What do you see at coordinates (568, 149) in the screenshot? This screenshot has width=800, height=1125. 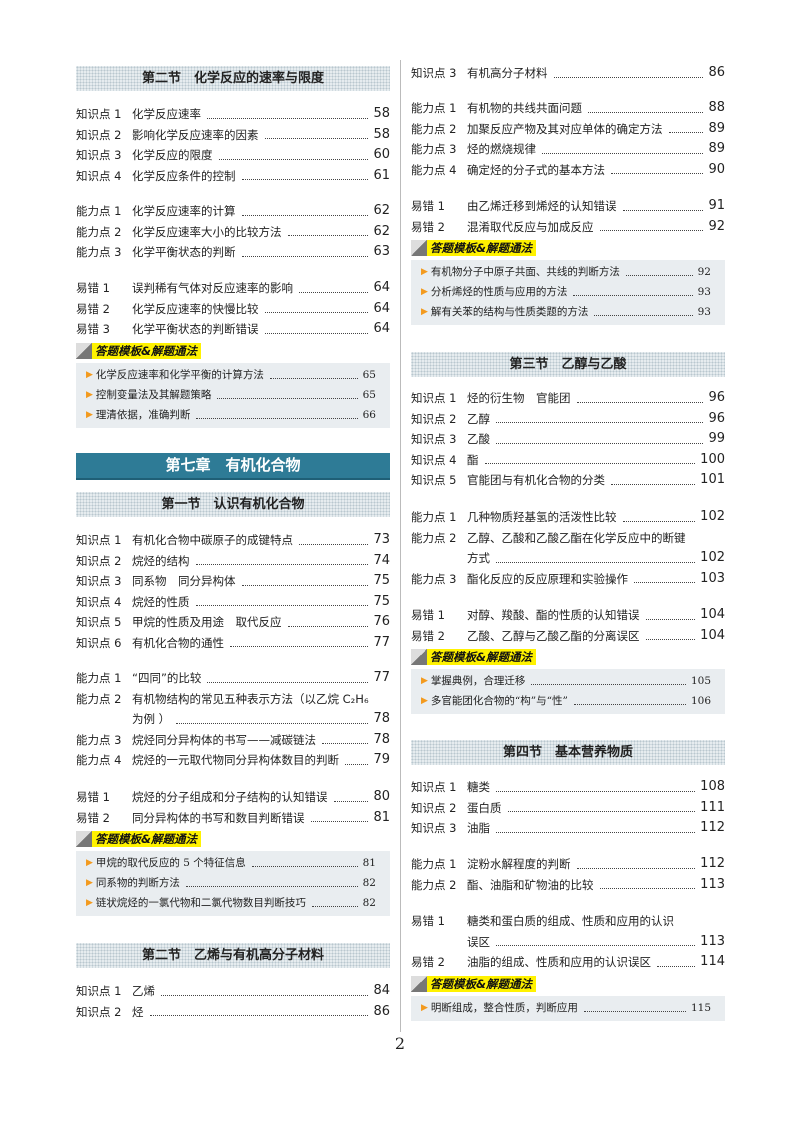 I see `toc-entry: 能力点 3 烃的燃烧规律 89` at bounding box center [568, 149].